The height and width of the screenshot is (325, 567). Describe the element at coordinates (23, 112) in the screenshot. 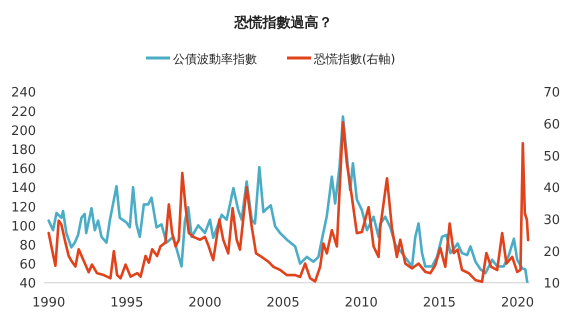

I see `y-tick-label: 220` at that location.